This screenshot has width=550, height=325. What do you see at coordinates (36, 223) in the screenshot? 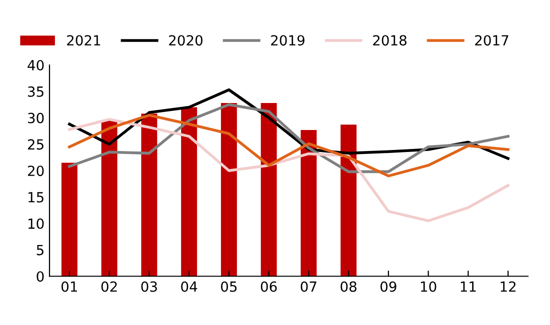
I see `y-tick-label: 10` at bounding box center [36, 223].